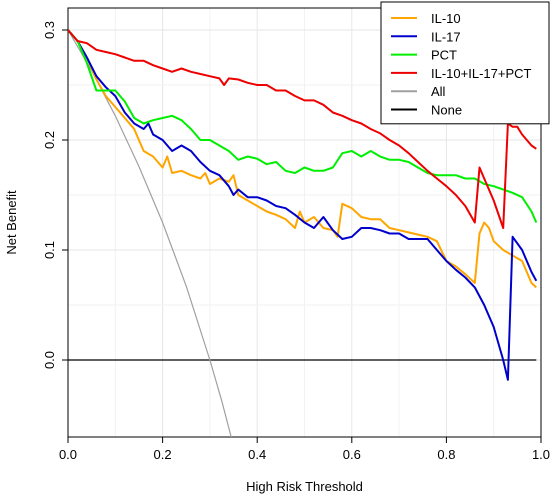 This screenshot has width=551, height=497. I want to click on x-tick-label: 1.0, so click(541, 454).